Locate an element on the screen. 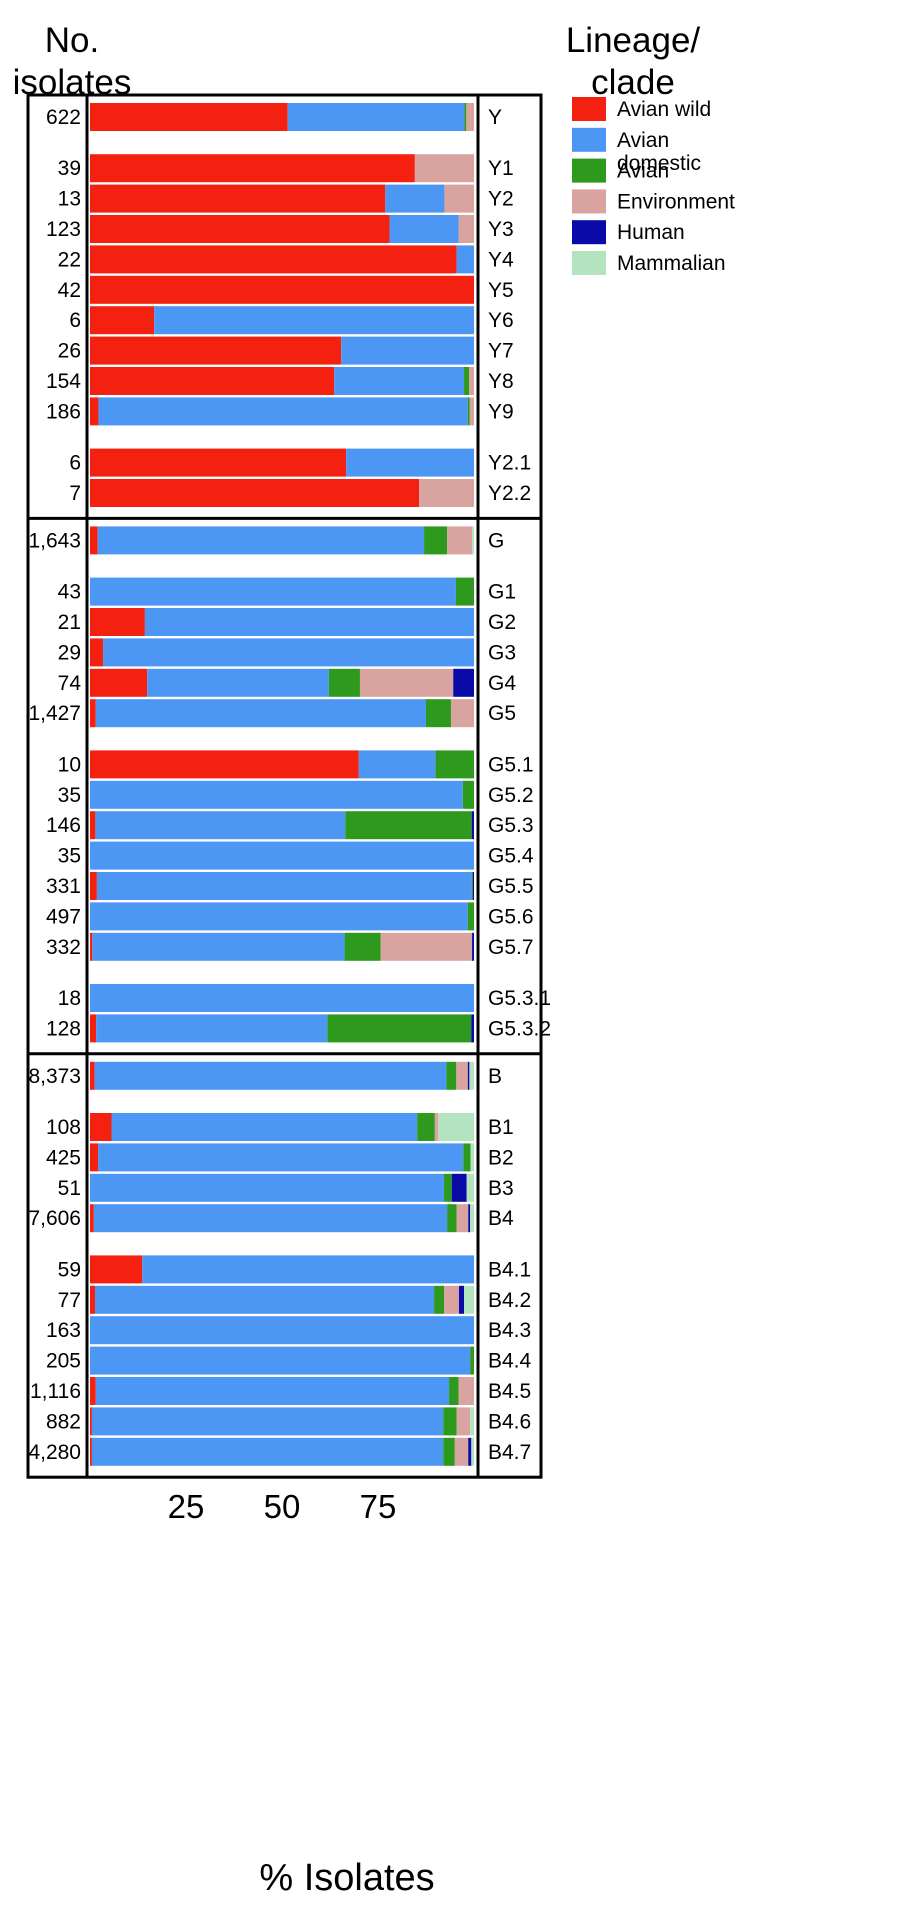 This screenshot has width=900, height=1908. clade-label: Y4 is located at coordinates (501, 259).